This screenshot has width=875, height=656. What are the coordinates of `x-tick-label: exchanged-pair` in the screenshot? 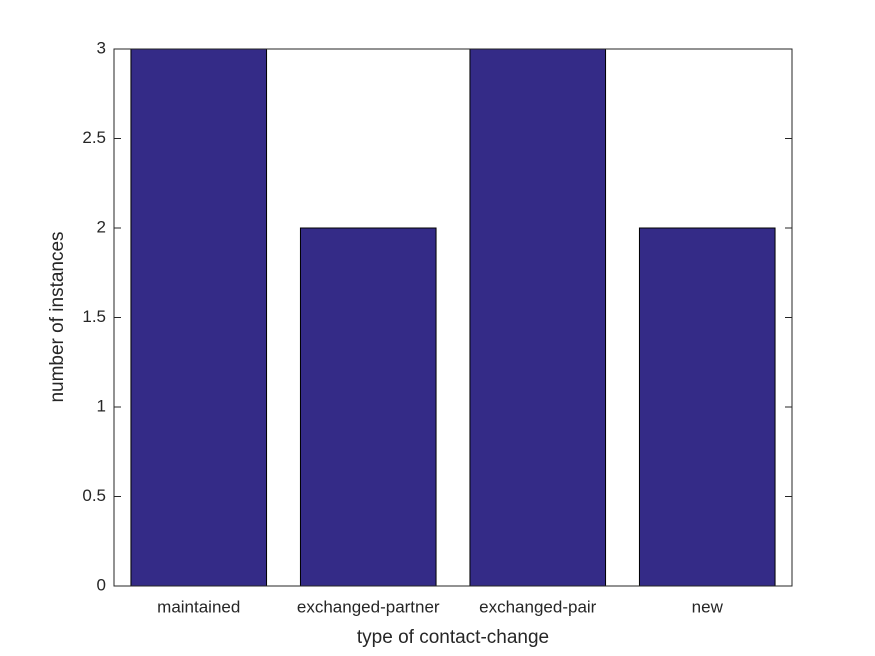 It's located at (538, 606).